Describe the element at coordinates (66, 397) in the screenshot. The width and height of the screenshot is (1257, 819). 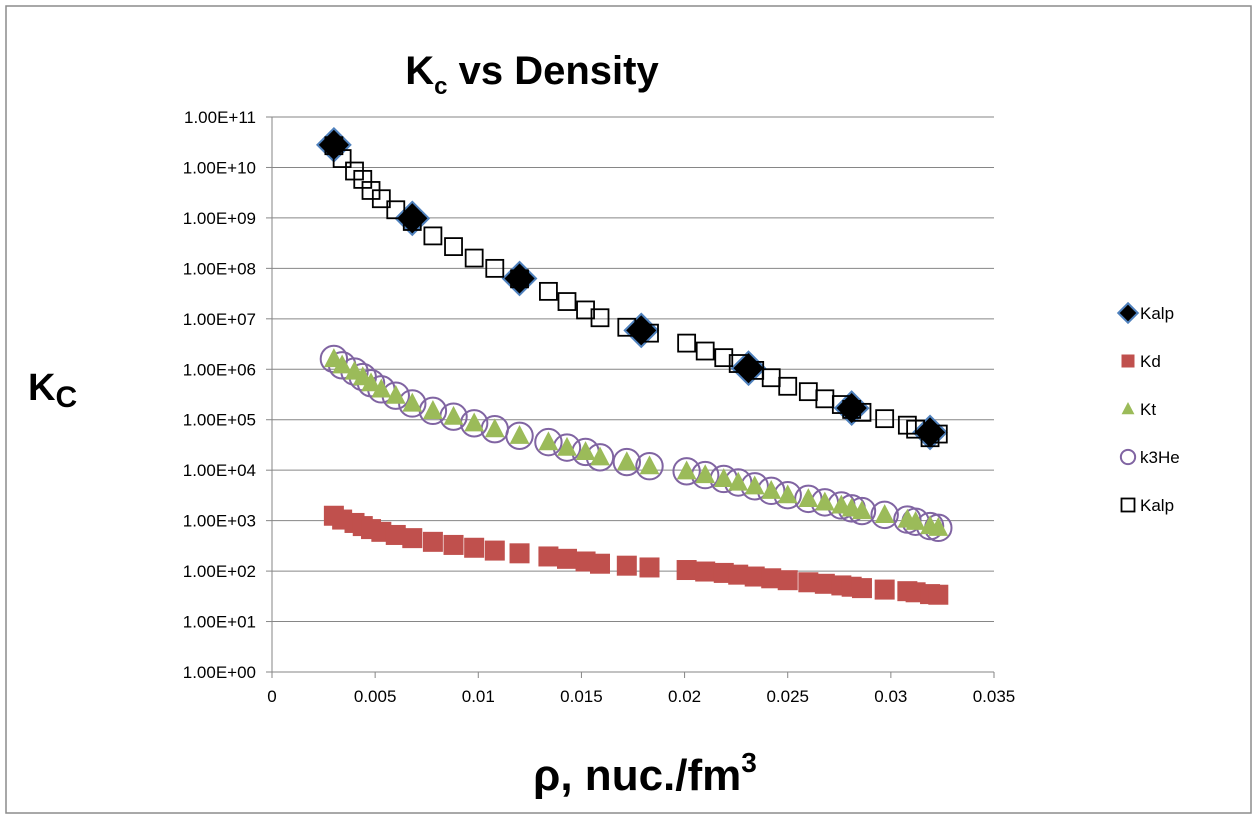
I see `y-axis-label-sub: C` at that location.